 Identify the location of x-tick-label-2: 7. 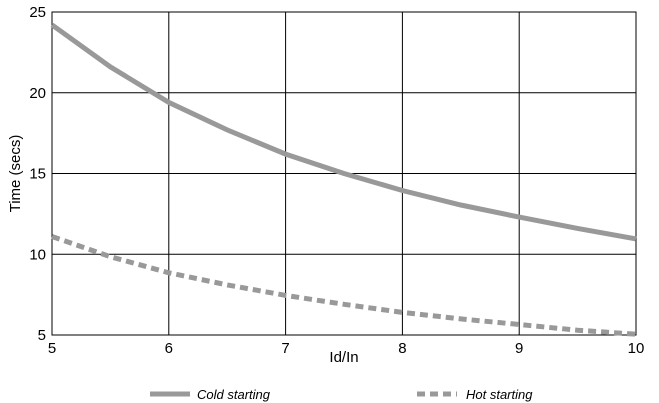
(285, 348).